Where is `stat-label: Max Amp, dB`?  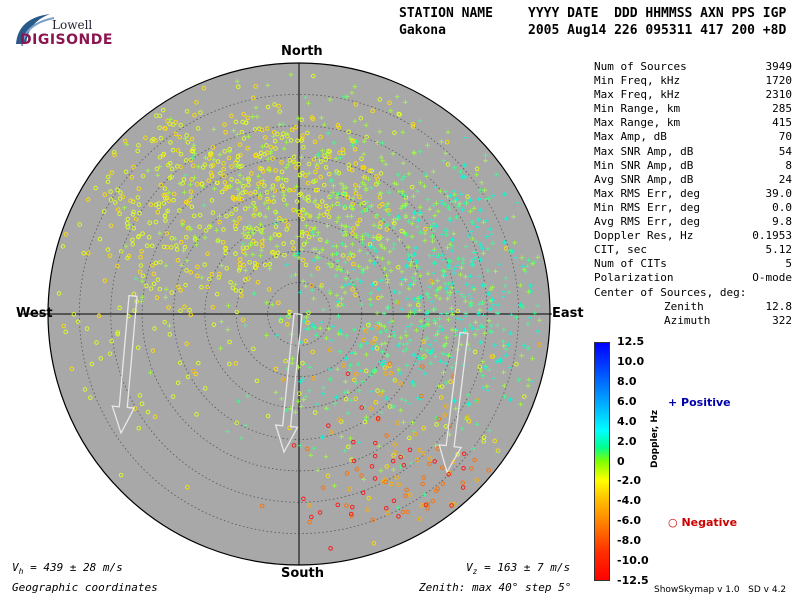
stat-label: Max Amp, dB is located at coordinates (630, 137).